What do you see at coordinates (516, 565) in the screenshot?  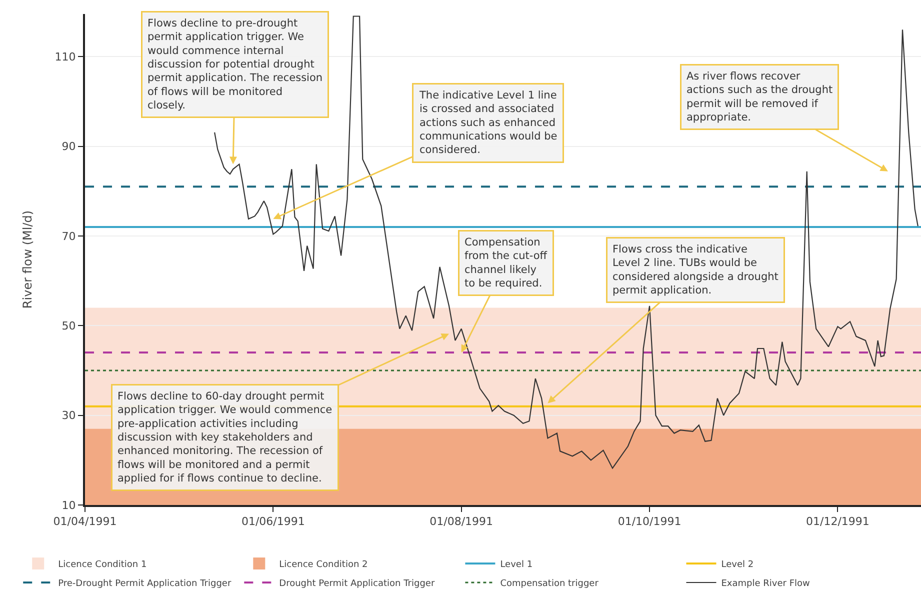 I see `legend-label: Level 1` at bounding box center [516, 565].